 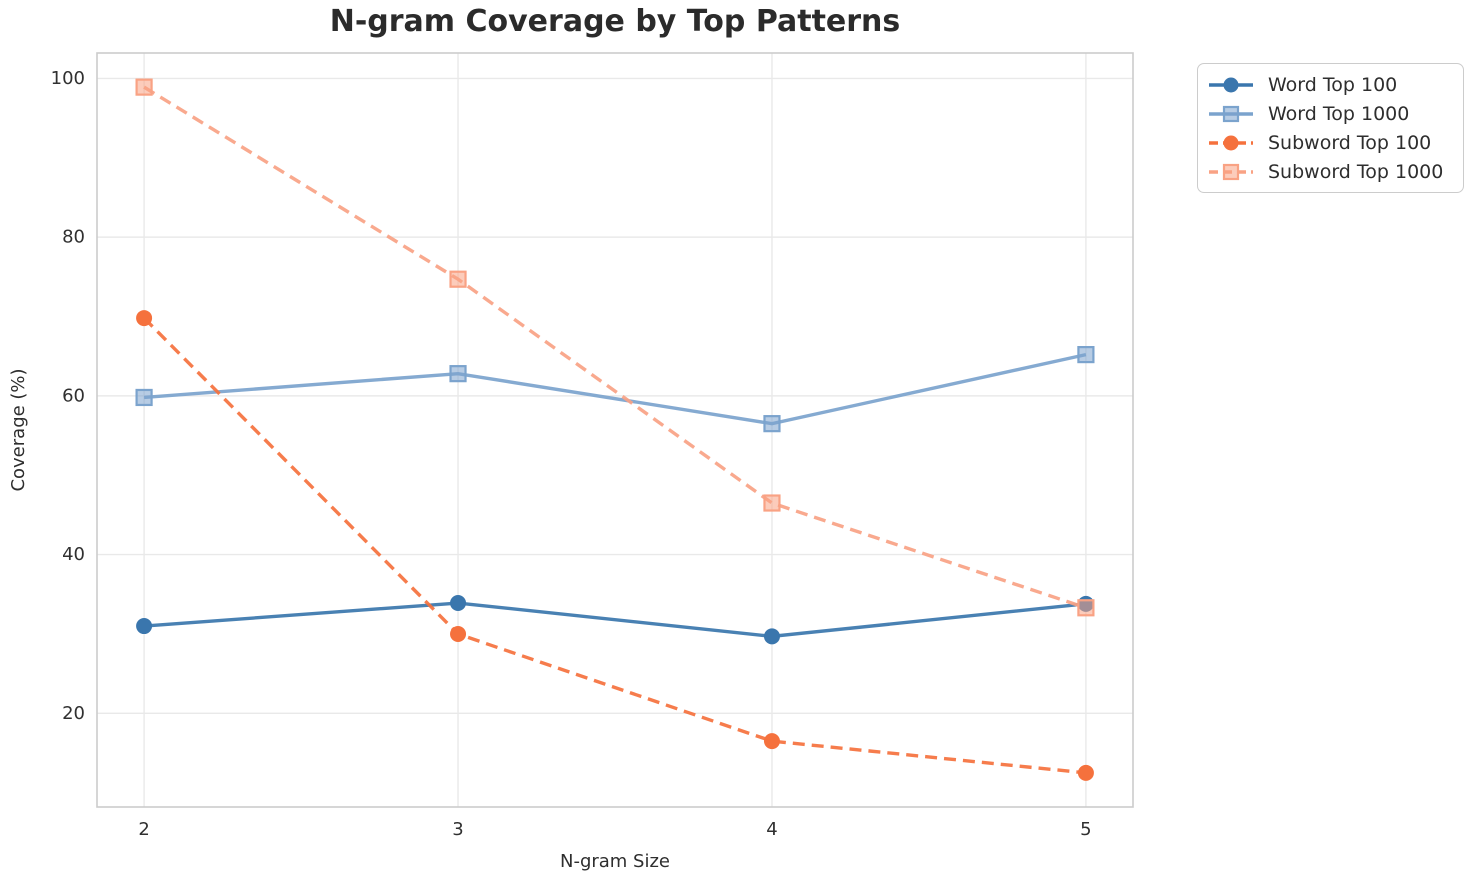 I want to click on y-axis-label: Coverage (%), so click(x=18, y=429).